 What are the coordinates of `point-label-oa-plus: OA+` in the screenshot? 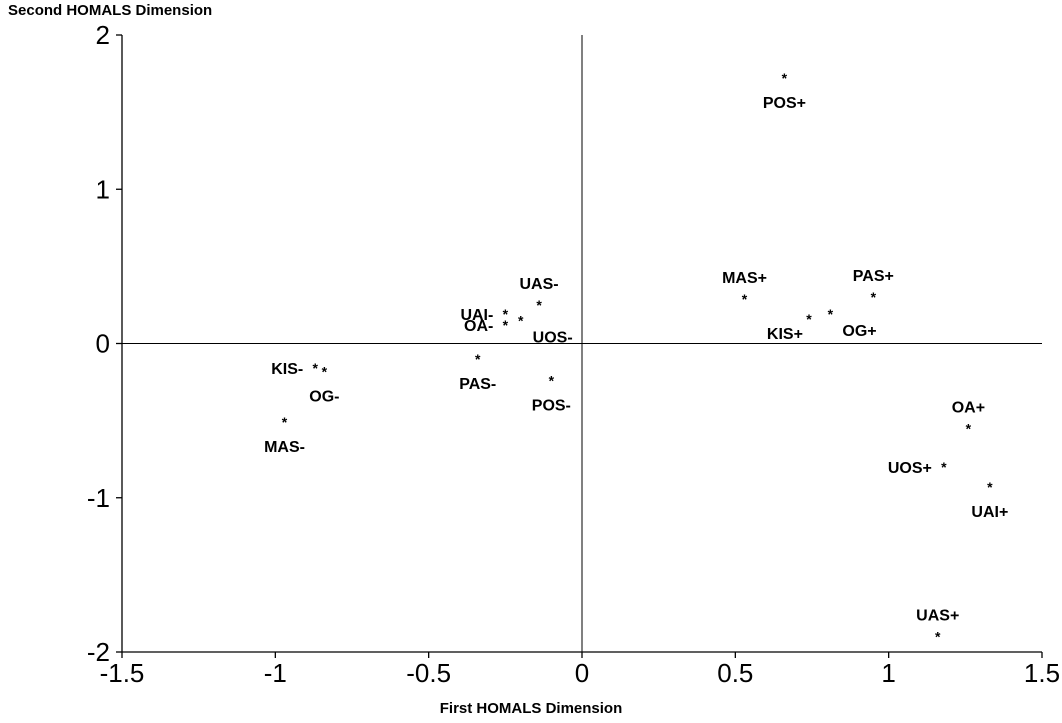 It's located at (968, 407).